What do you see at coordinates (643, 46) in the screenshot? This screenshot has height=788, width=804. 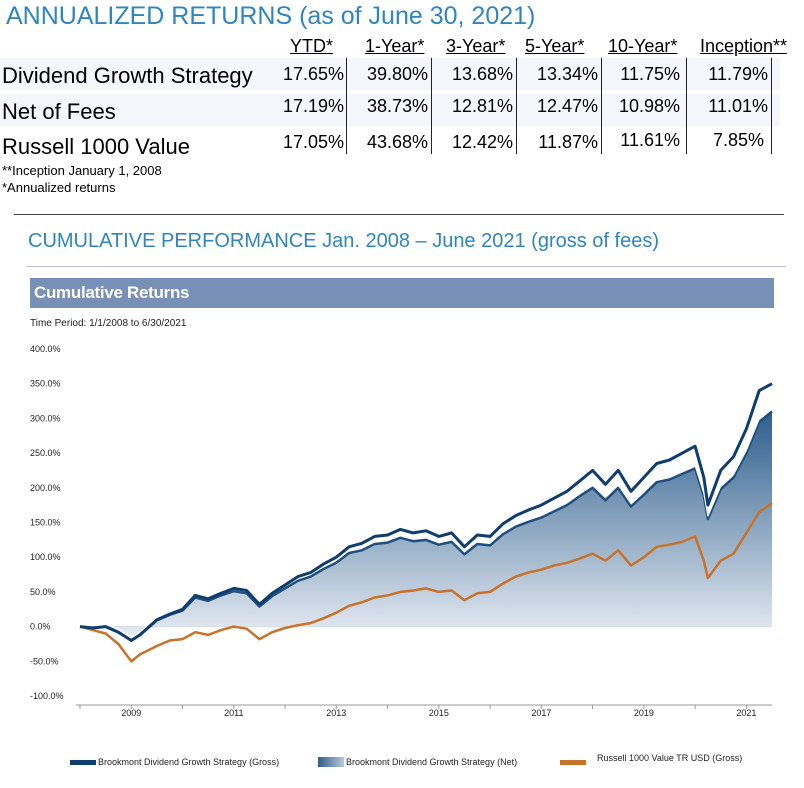 I see `col-header-10yr: 10-Year*` at bounding box center [643, 46].